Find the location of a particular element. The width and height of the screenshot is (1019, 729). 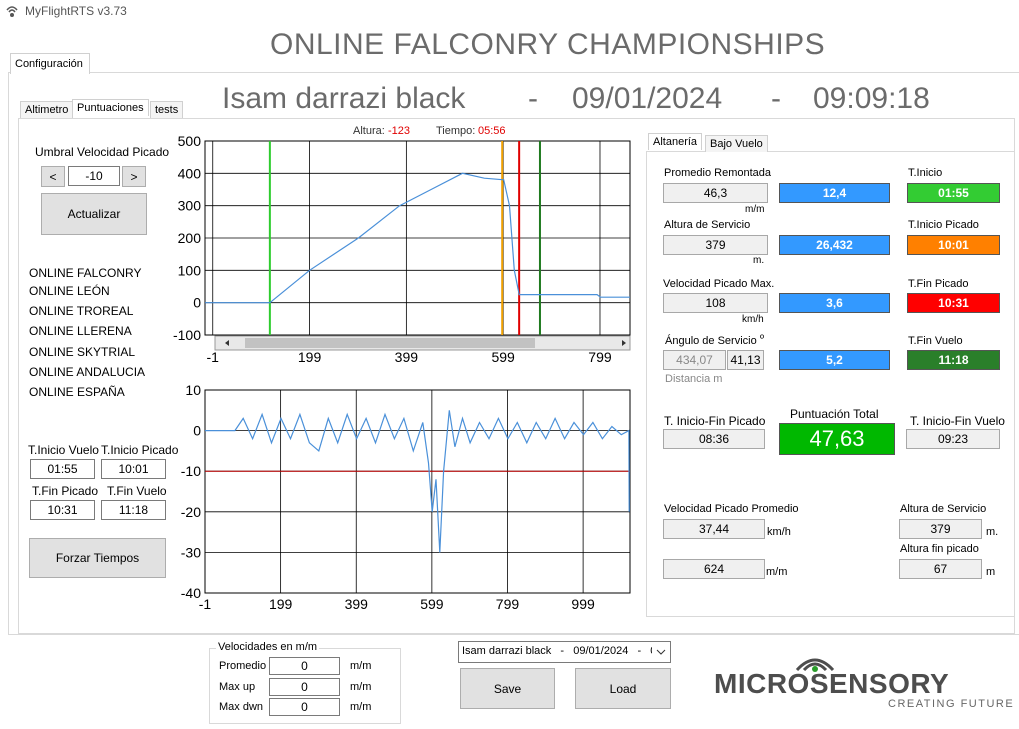

label: T.Inicio Vuelo is located at coordinates (63, 450).